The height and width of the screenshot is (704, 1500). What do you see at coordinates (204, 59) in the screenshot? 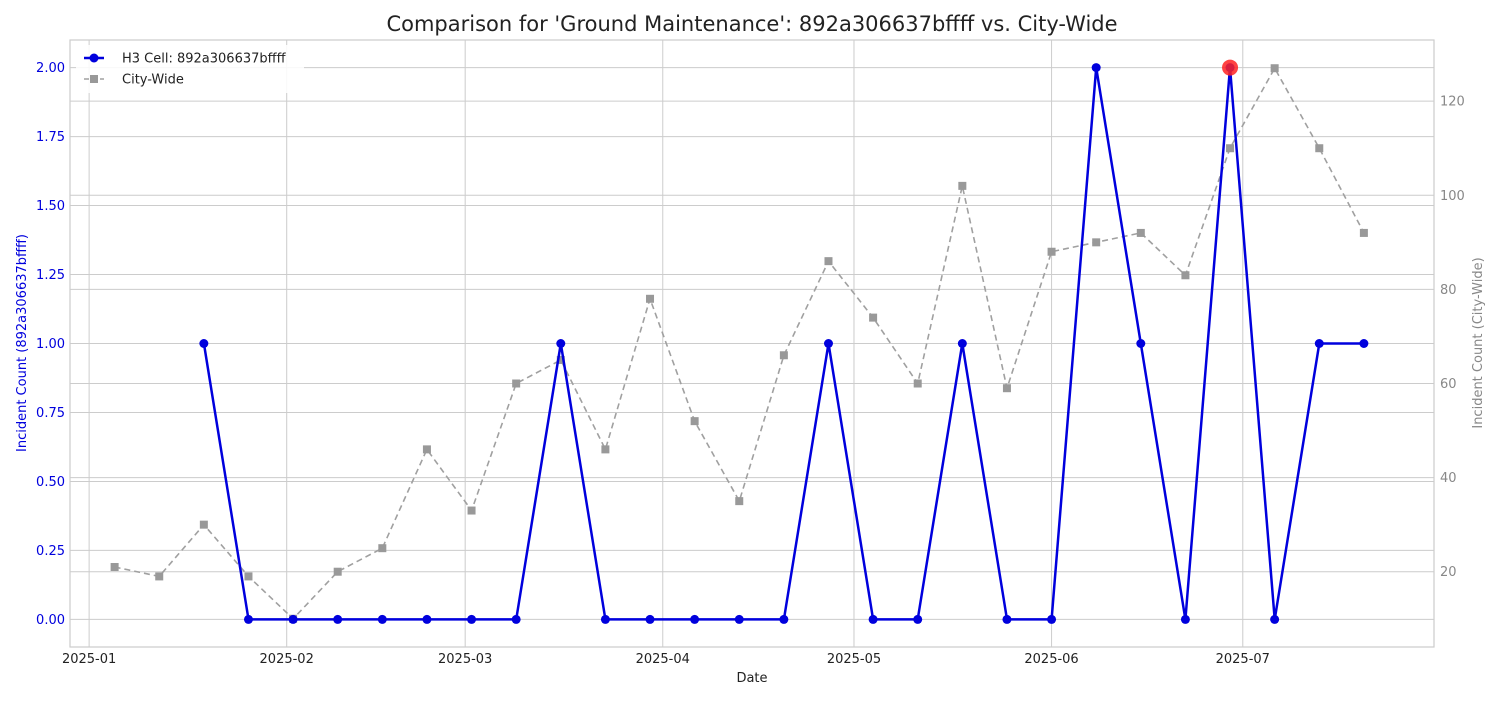
I see `legend-label-0: H3 Cell: 892a306637bffff` at bounding box center [204, 59].